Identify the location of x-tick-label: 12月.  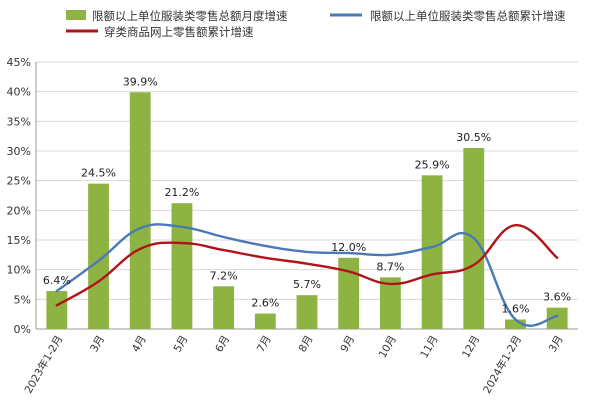
(471, 347).